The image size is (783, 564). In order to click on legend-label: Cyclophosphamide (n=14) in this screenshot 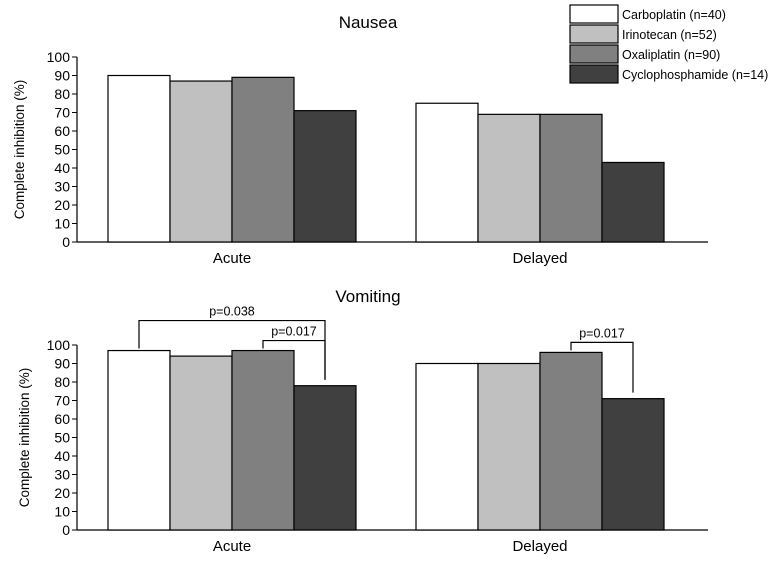, I will do `click(695, 75)`.